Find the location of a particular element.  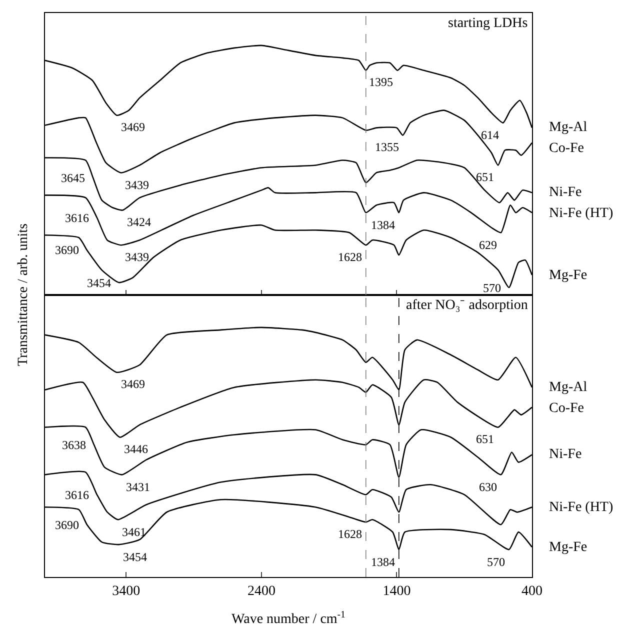

x-axis-title: Wave number / cm$^{-1}$ is located at coordinates (289, 618).